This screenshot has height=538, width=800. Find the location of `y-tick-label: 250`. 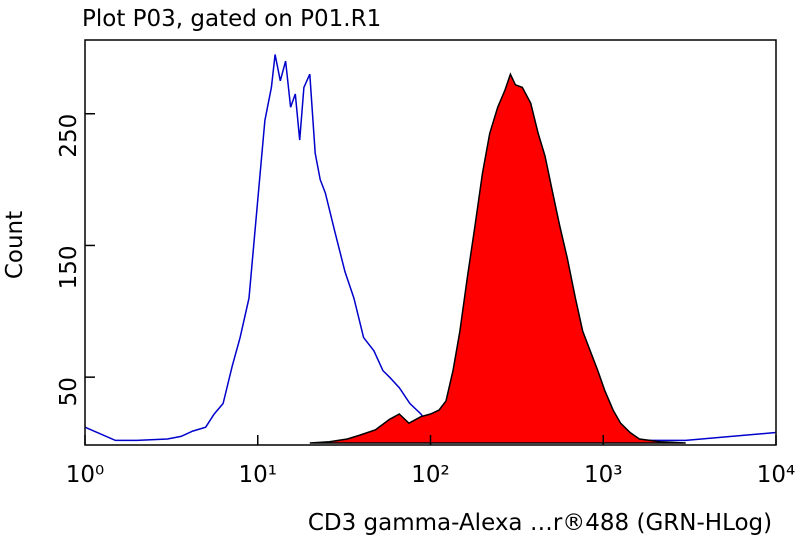

y-tick-label: 250 is located at coordinates (69, 136).